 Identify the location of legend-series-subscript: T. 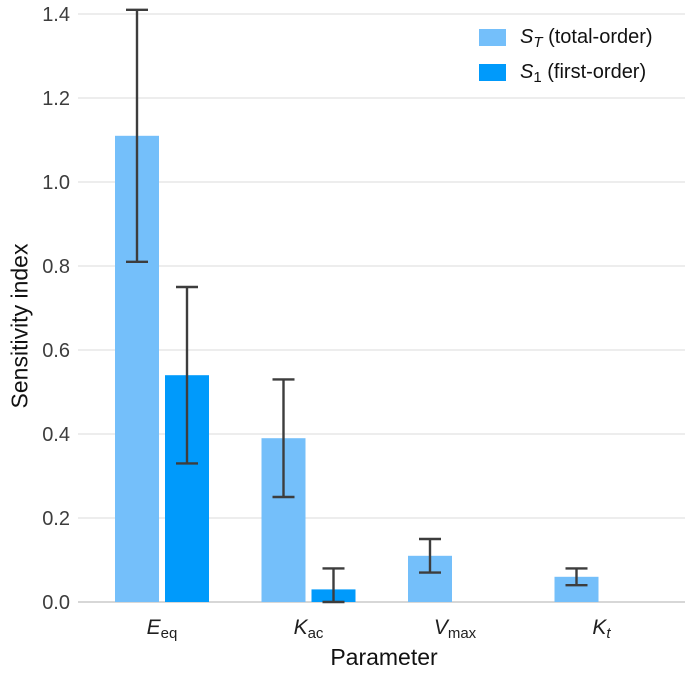
(538, 42).